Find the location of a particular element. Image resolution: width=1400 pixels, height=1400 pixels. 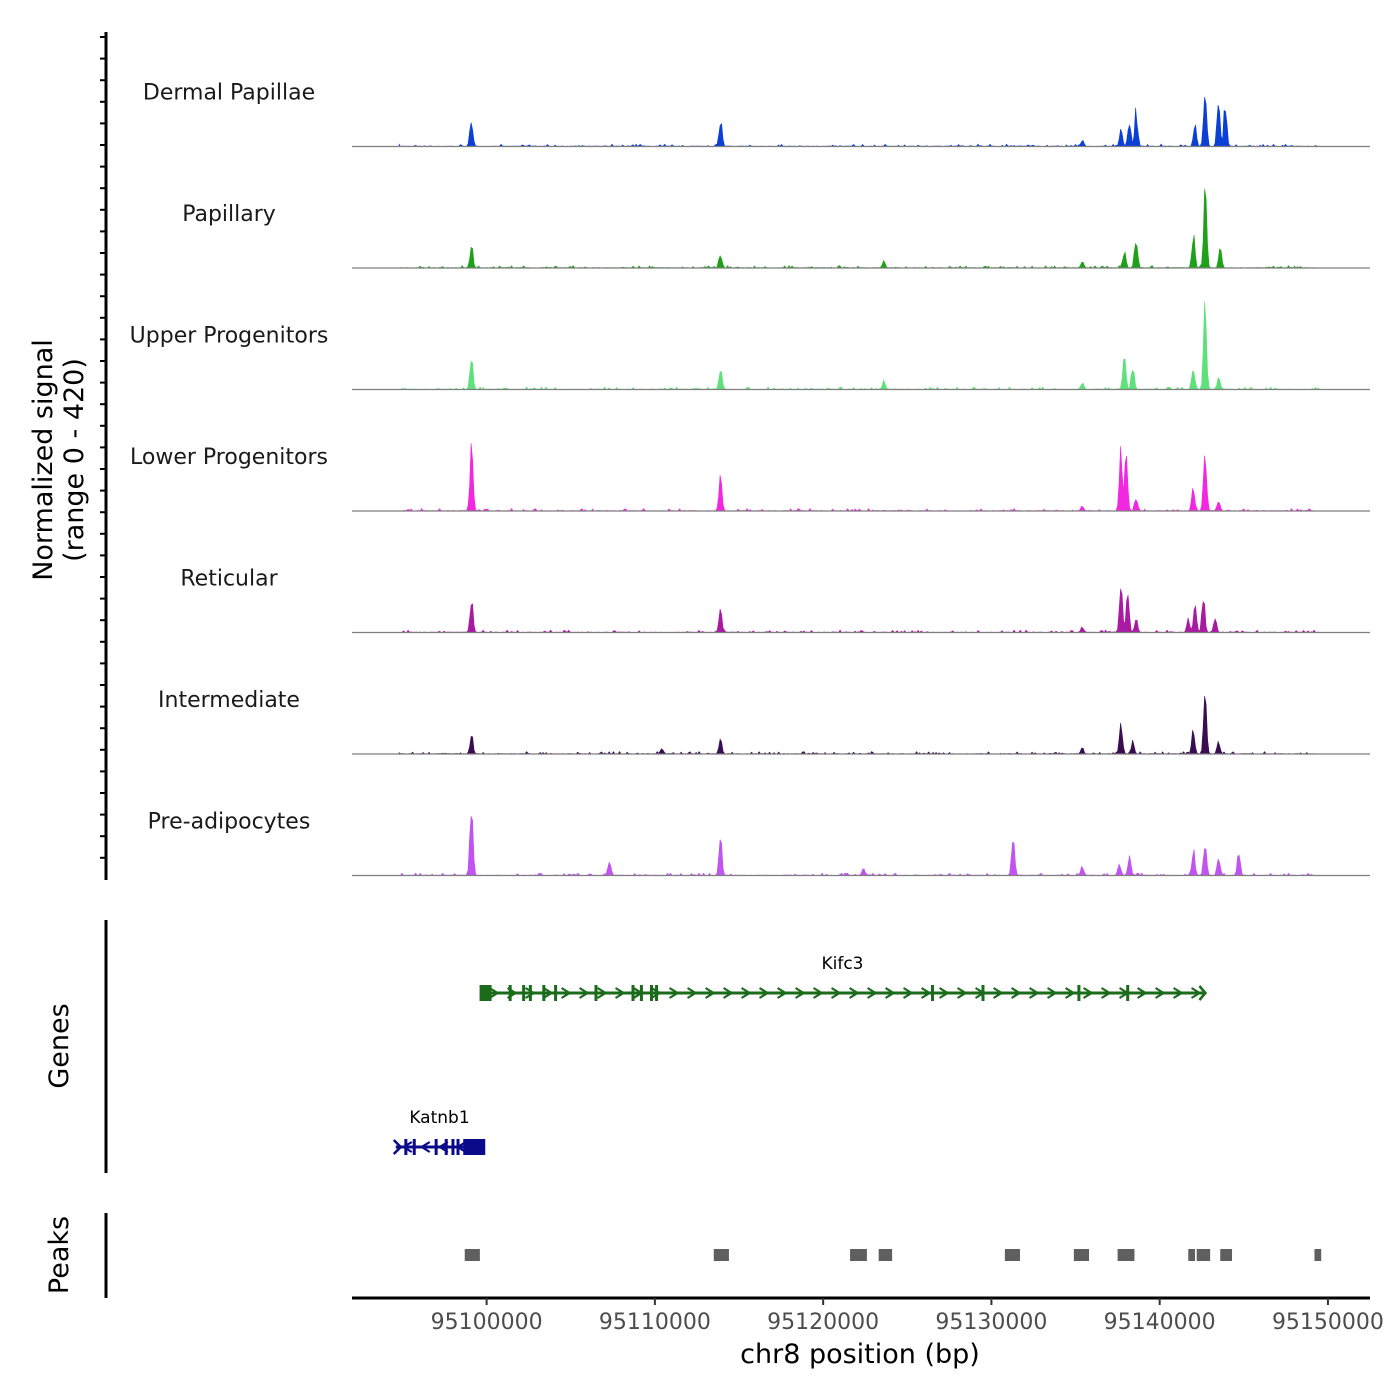

track-reticular: Reticular is located at coordinates (775, 600).